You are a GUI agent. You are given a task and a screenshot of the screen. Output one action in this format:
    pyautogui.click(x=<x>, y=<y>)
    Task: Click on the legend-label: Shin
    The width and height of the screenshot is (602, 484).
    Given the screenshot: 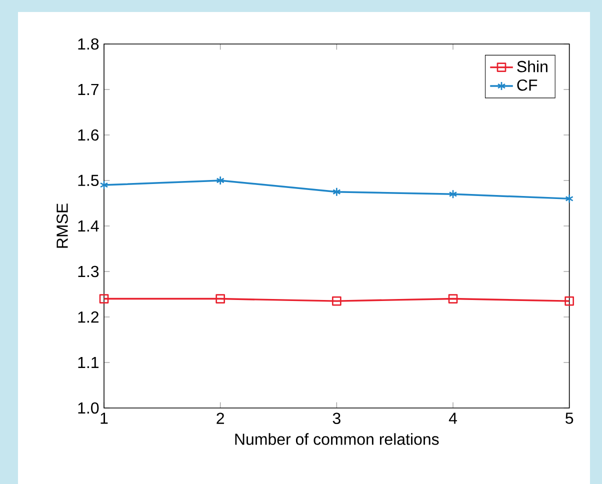 What is the action you would take?
    pyautogui.click(x=532, y=66)
    